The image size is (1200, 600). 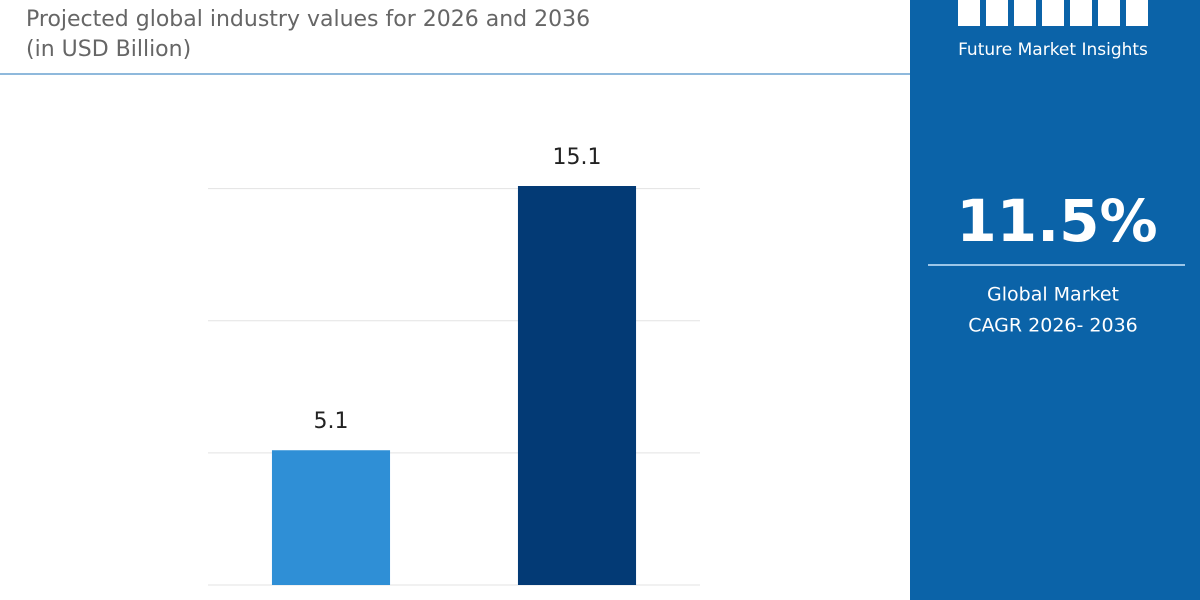 I want to click on cagr-caption: CAGR 2026- 2036, so click(x=1053, y=326).